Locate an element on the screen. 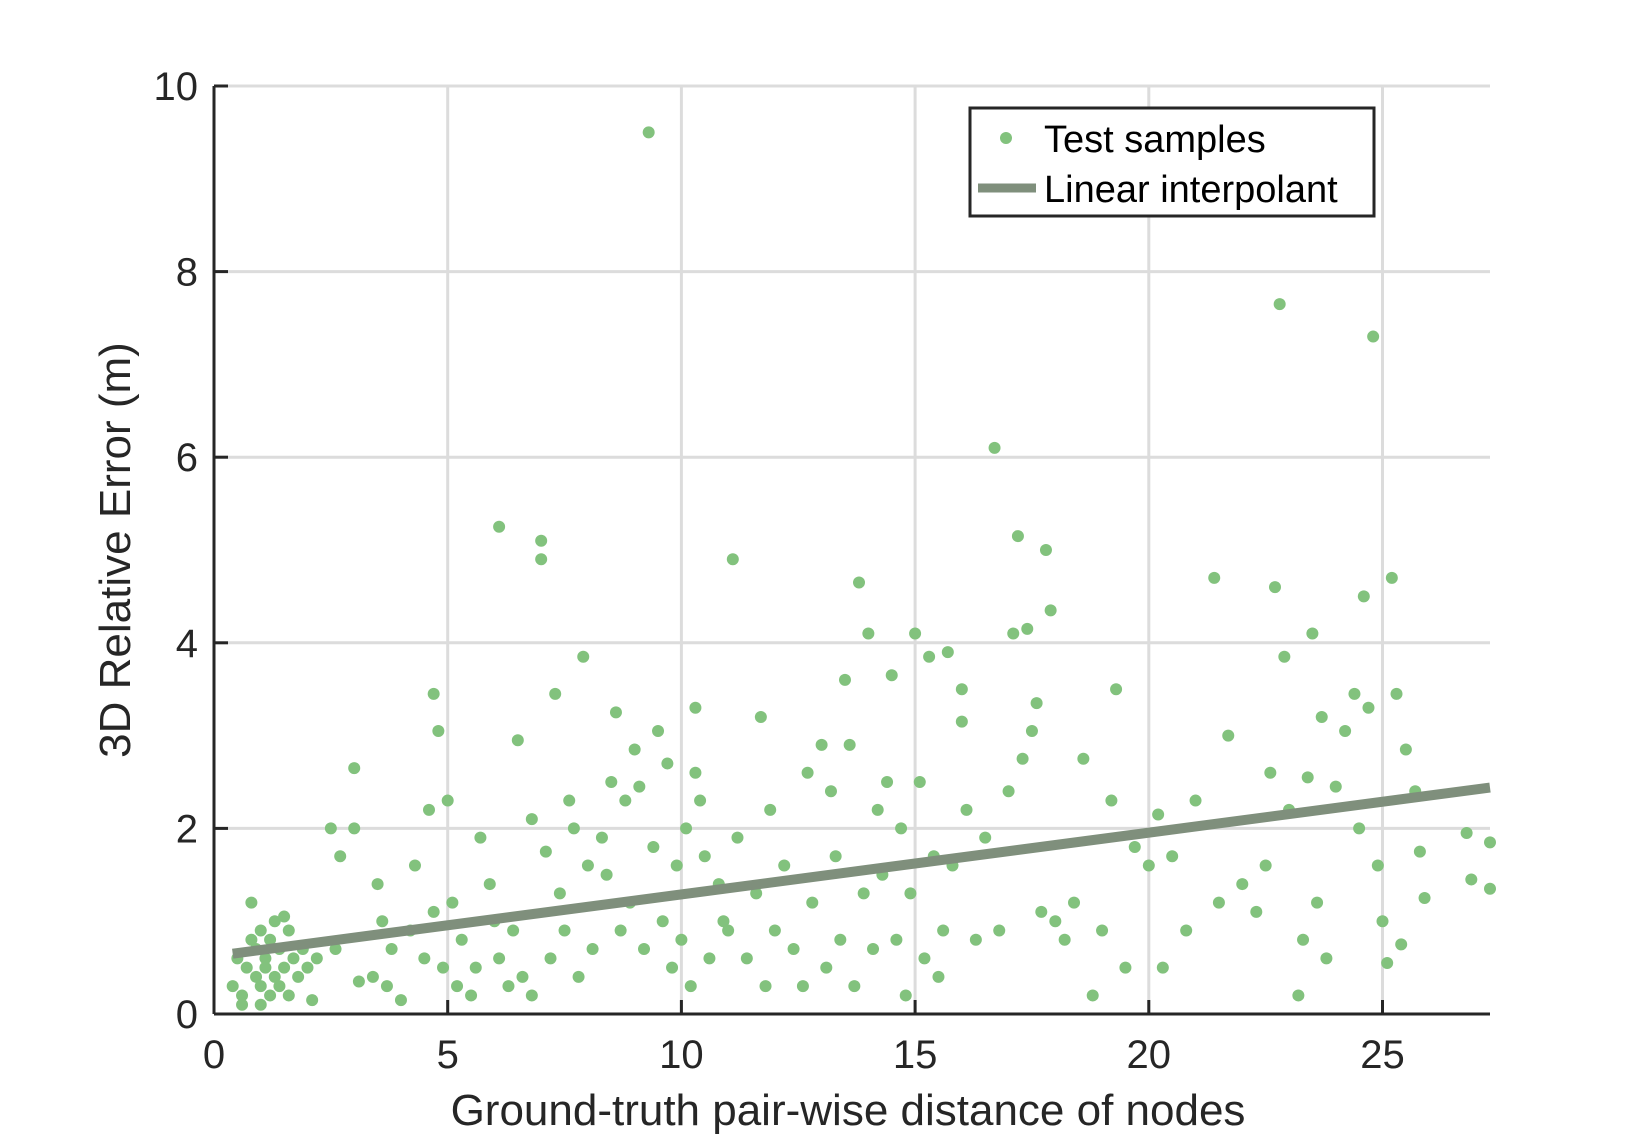 The height and width of the screenshot is (1140, 1642). x-axis-label: Ground-truth pair-wise distance of nodes is located at coordinates (848, 1110).